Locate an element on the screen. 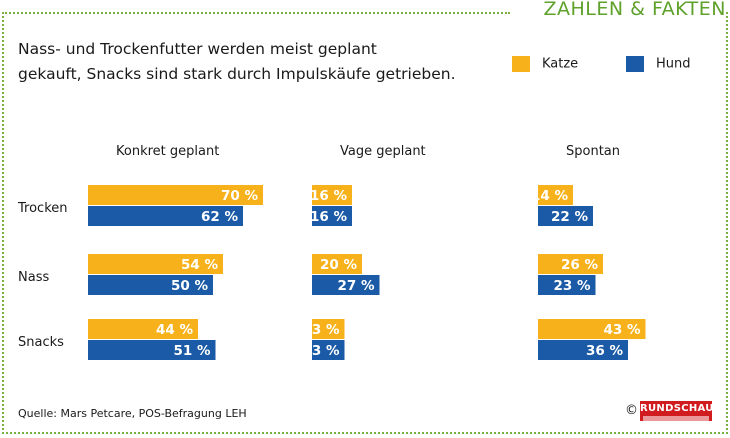 Image resolution: width=730 pixels, height=438 pixels. bar-label-katze-snacks-panel-1: 44 % is located at coordinates (174, 330).